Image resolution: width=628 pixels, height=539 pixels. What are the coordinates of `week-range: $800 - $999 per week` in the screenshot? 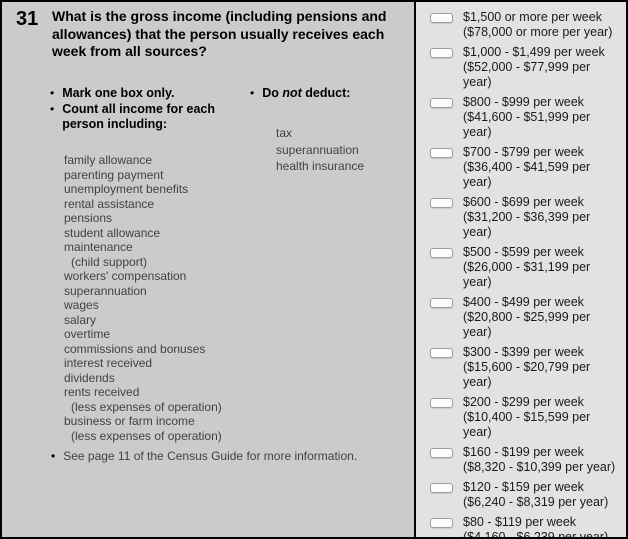 It's located at (523, 102).